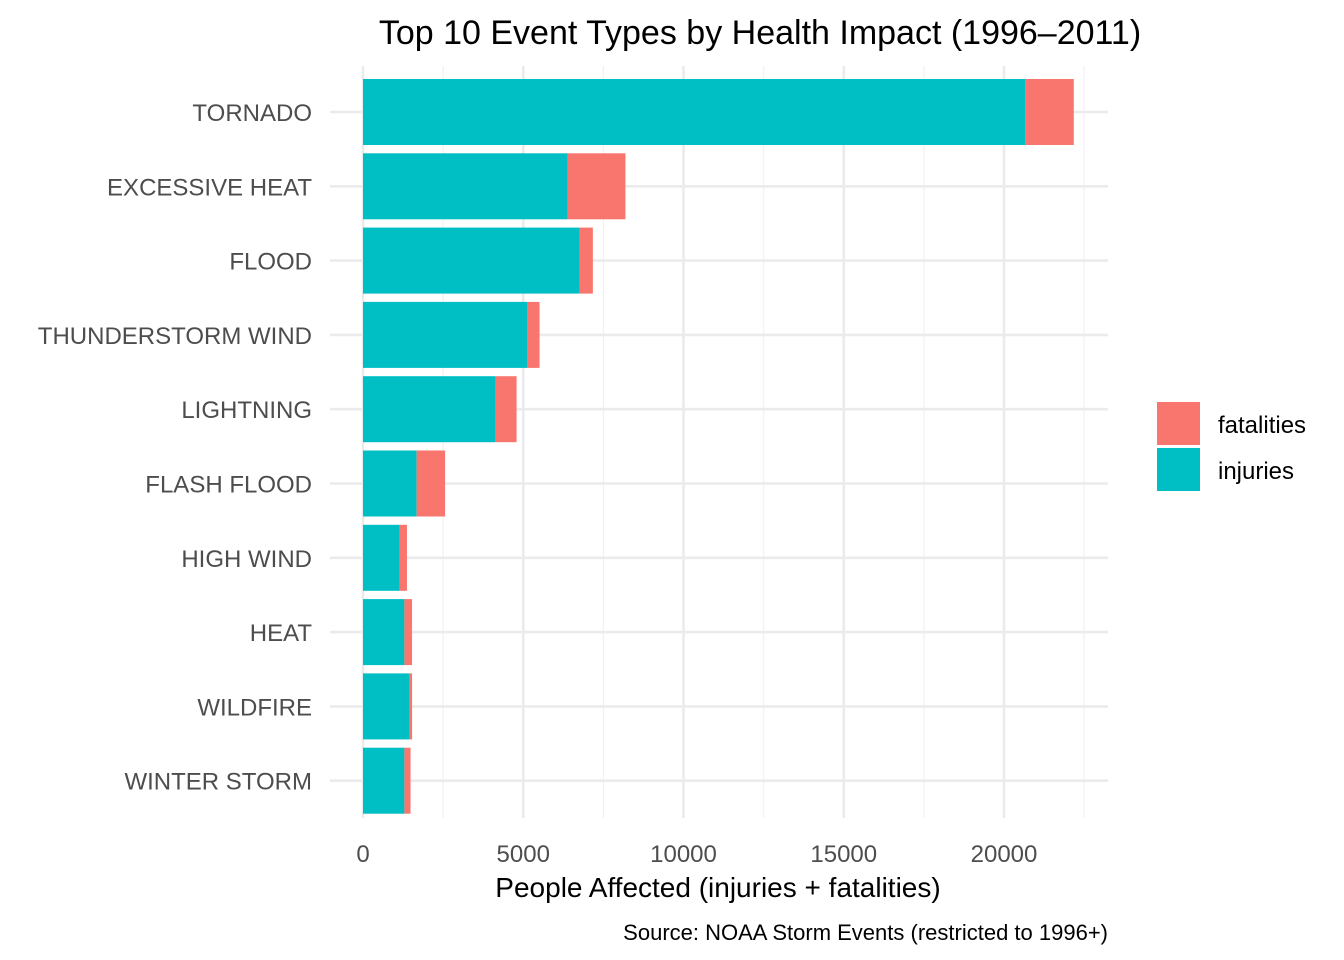 The height and width of the screenshot is (960, 1344). Describe the element at coordinates (1231, 446) in the screenshot. I see `legend: fatalities injuries` at that location.